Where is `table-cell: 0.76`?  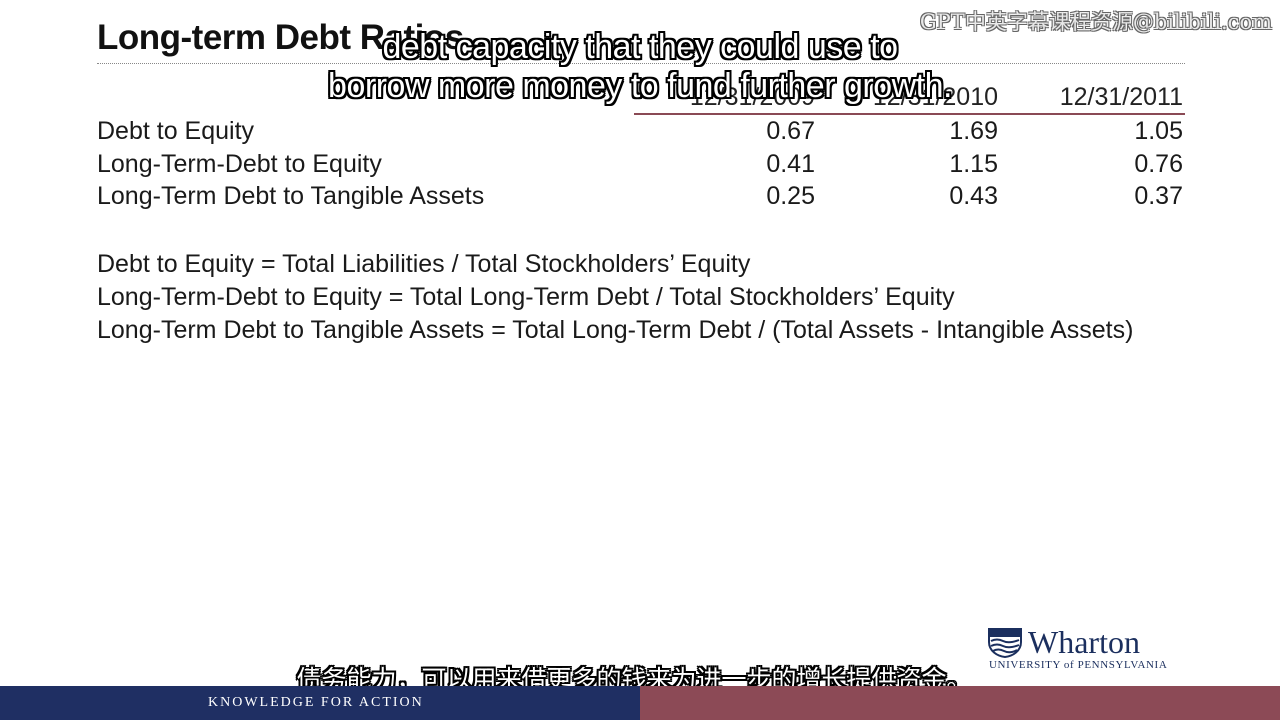 table-cell: 0.76 is located at coordinates (1158, 164).